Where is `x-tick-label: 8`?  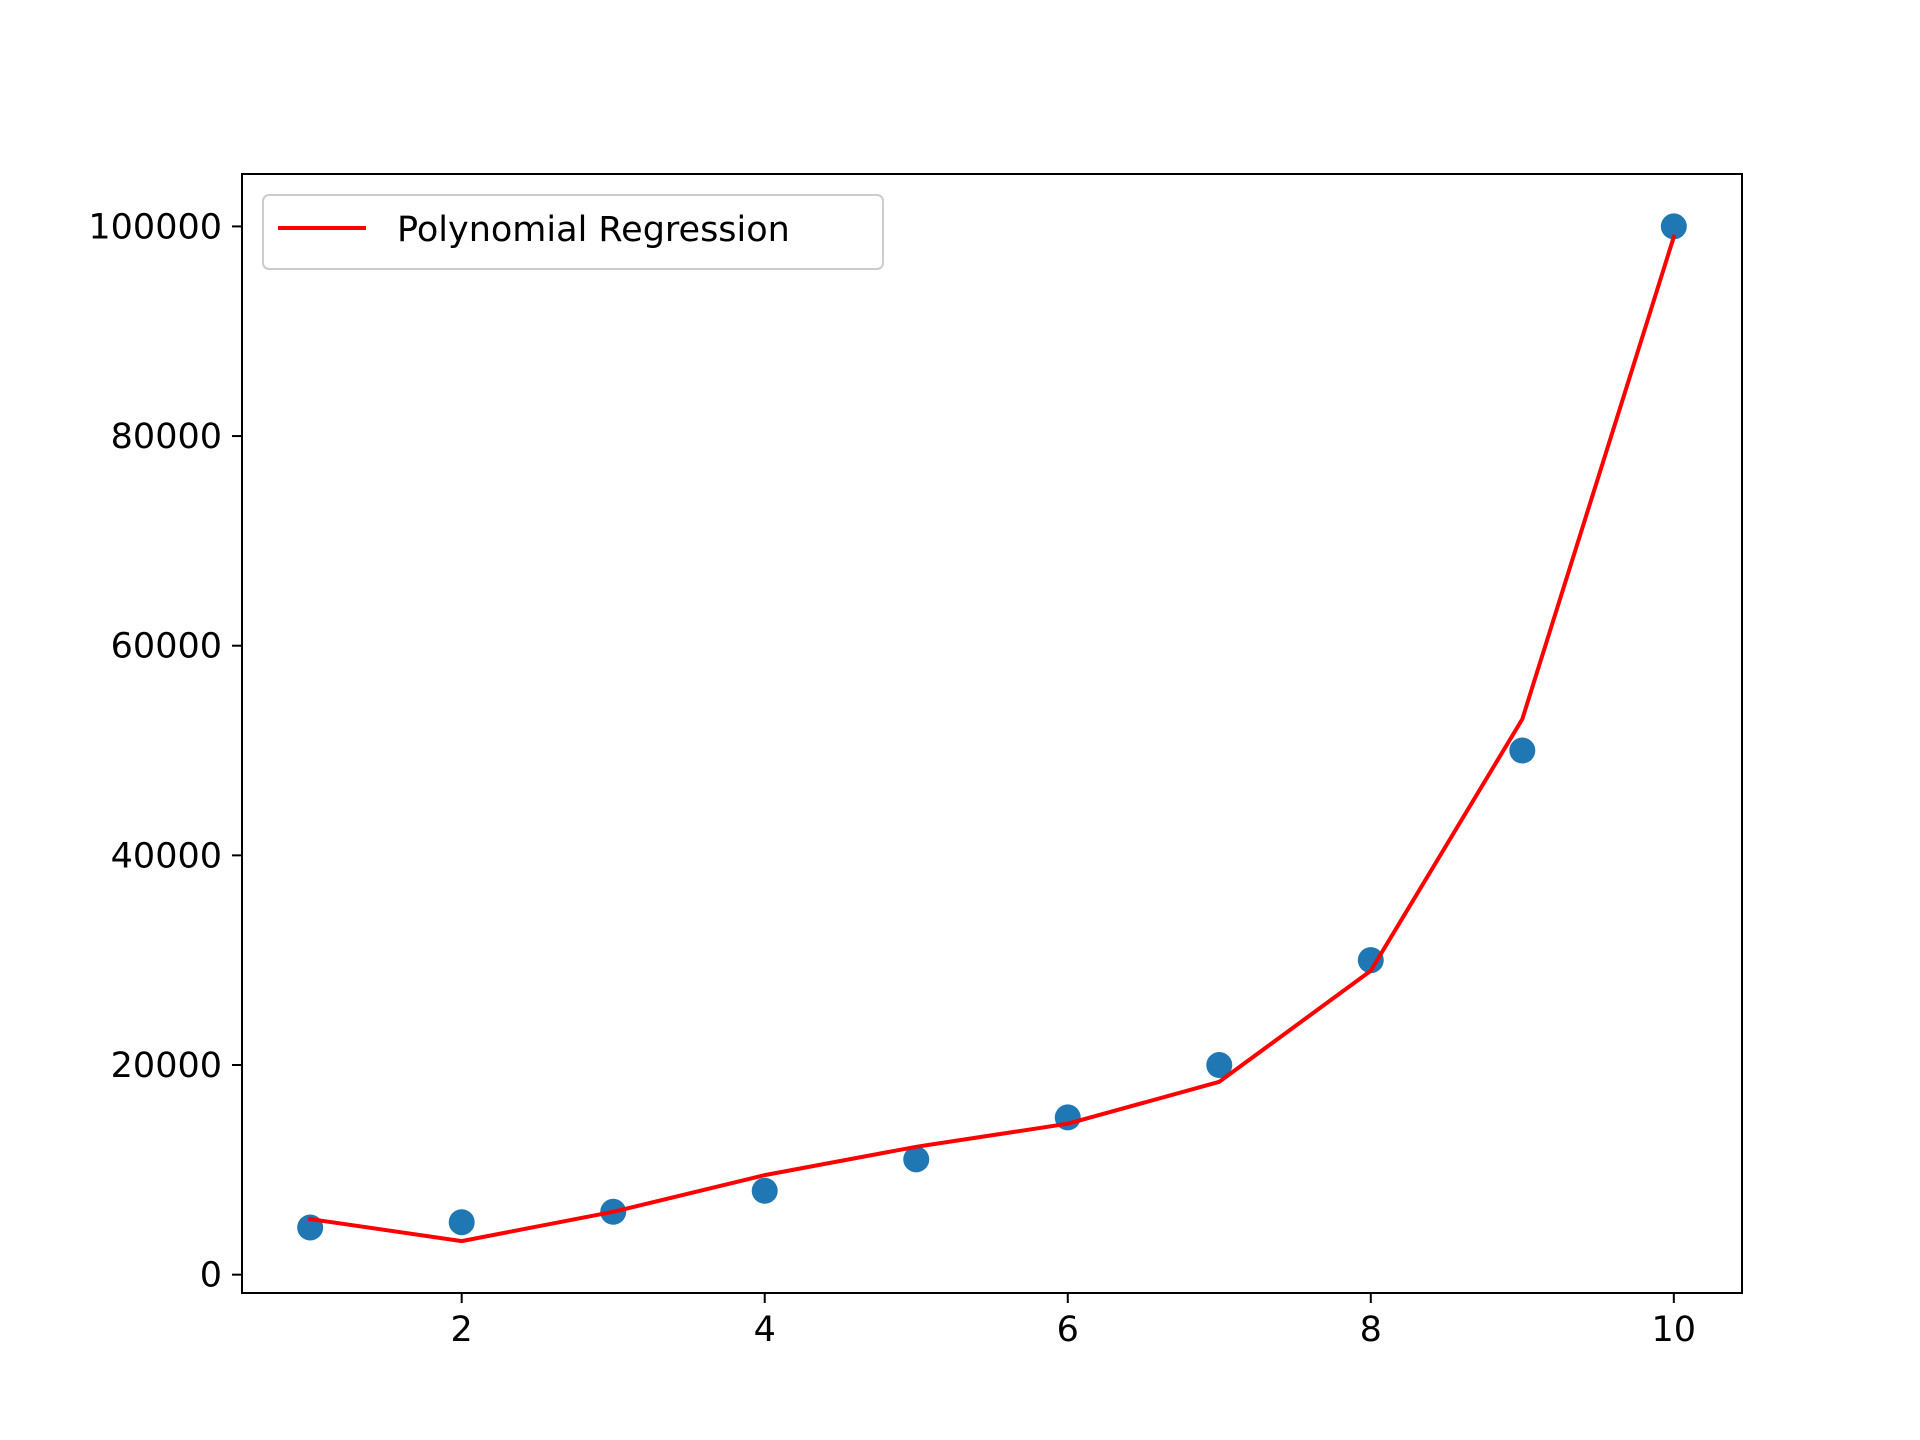
x-tick-label: 8 is located at coordinates (1371, 1330).